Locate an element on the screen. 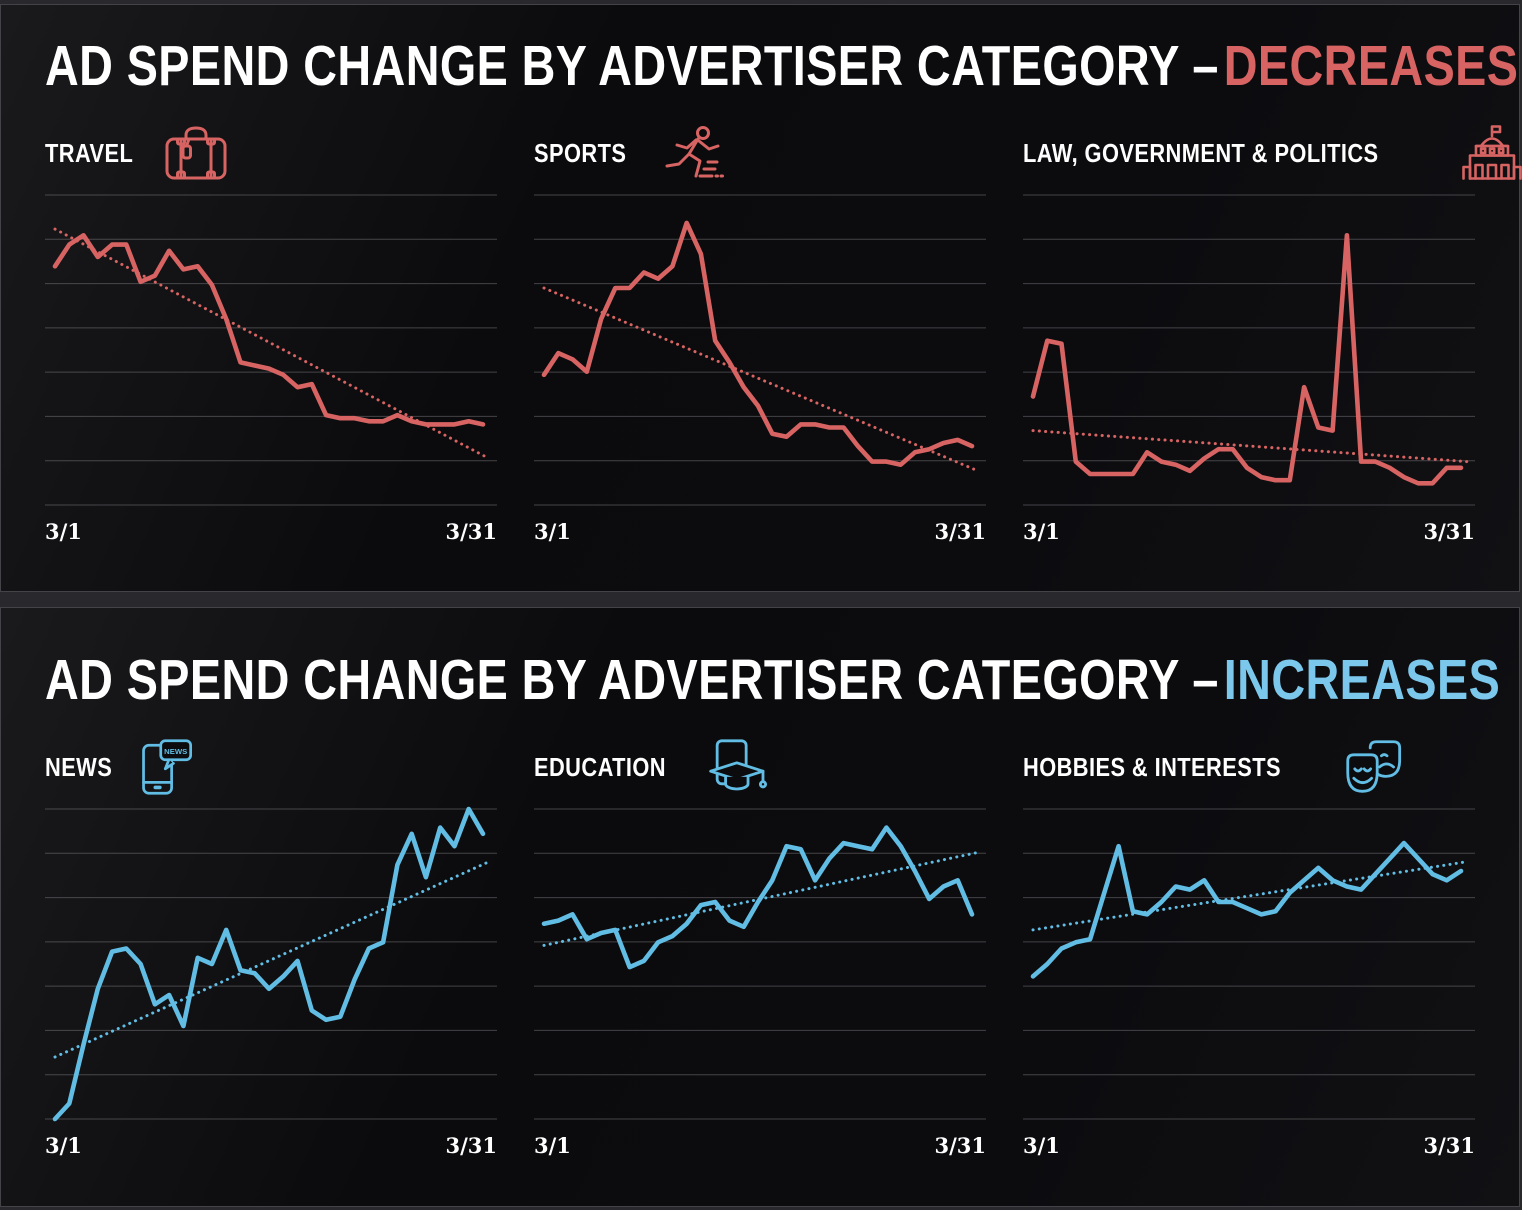 Image resolution: width=1522 pixels, height=1210 pixels. sports-label: SPORTS is located at coordinates (580, 152).